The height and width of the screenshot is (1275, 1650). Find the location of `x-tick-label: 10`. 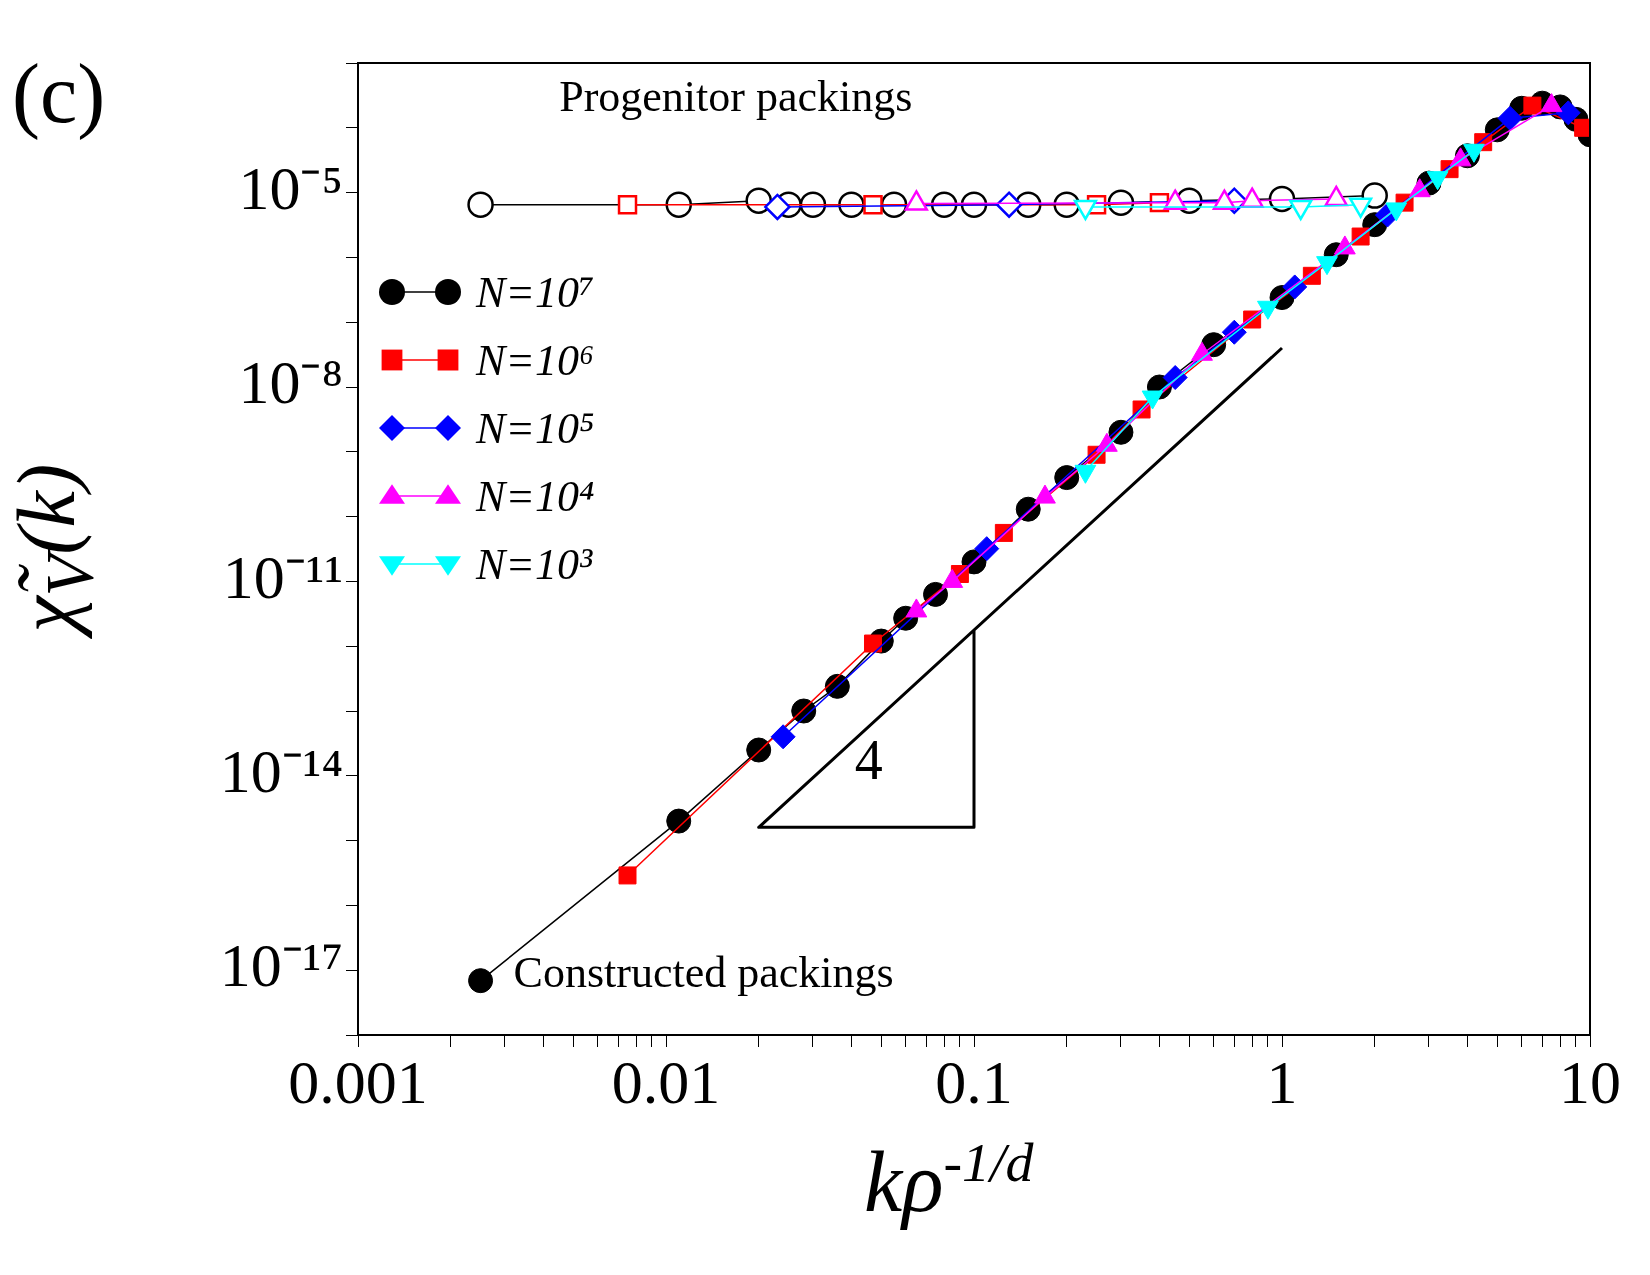

x-tick-label: 10 is located at coordinates (1590, 1082).